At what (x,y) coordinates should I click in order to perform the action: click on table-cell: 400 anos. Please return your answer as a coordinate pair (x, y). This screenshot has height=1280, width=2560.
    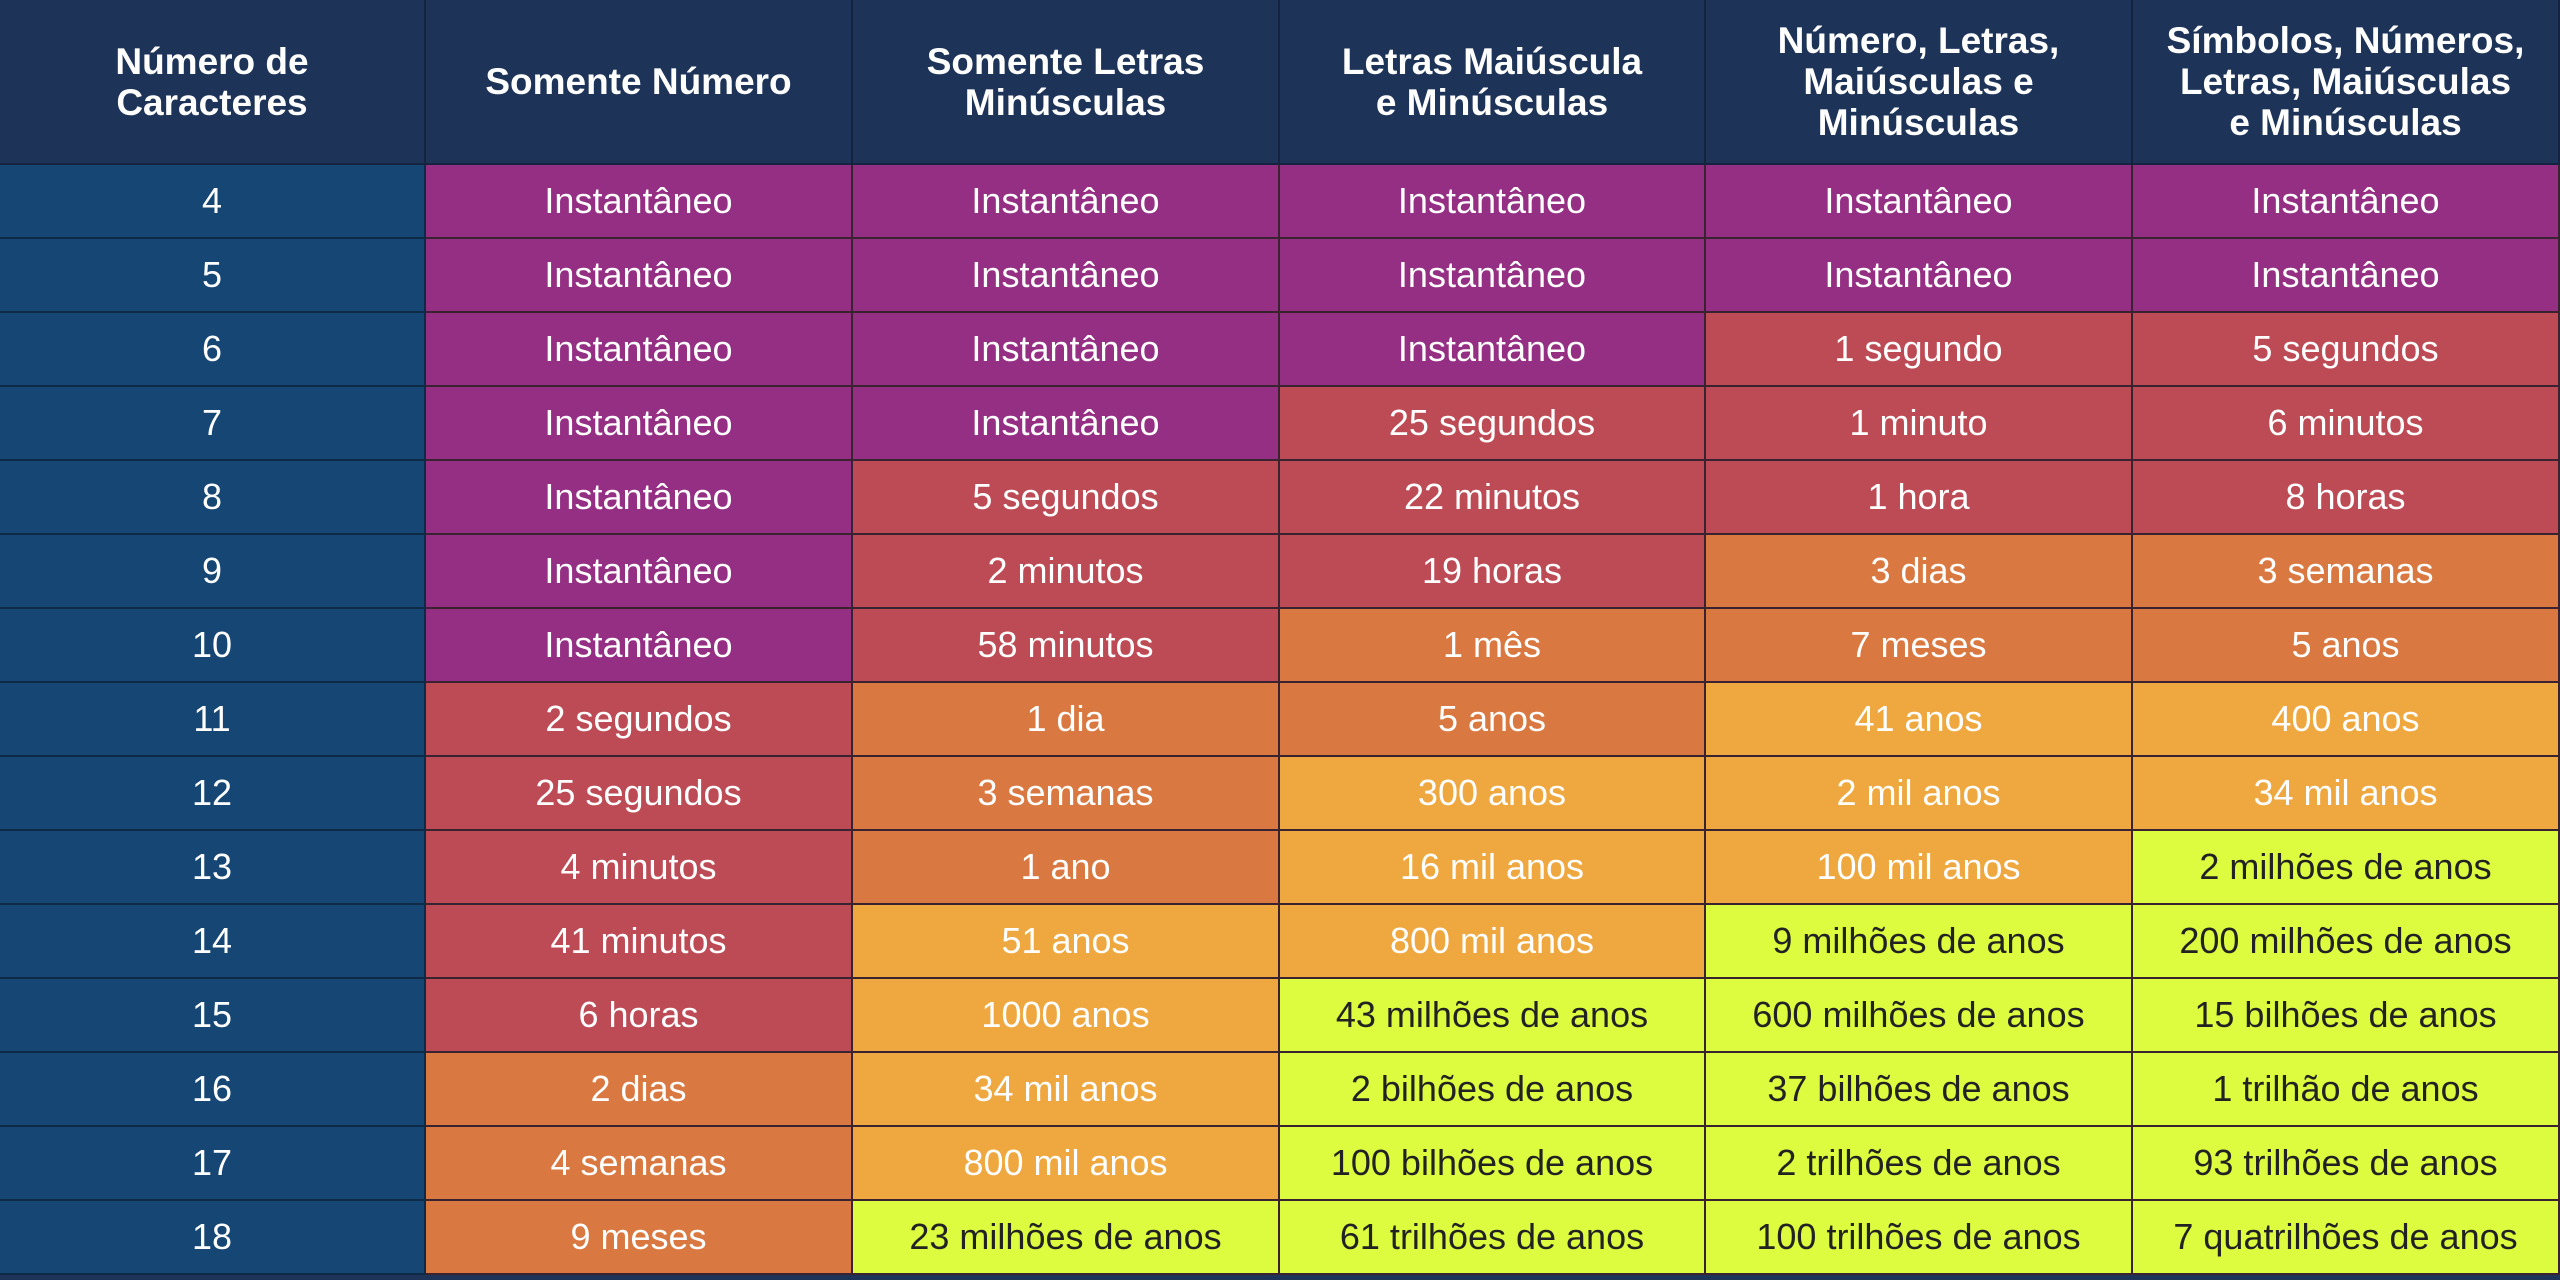
    Looking at the image, I should click on (2346, 720).